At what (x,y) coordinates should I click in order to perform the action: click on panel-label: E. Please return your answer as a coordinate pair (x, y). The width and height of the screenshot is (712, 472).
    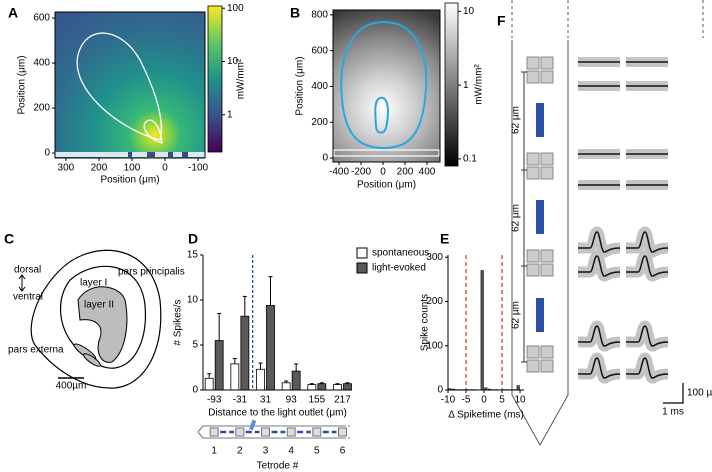
    Looking at the image, I should click on (444, 239).